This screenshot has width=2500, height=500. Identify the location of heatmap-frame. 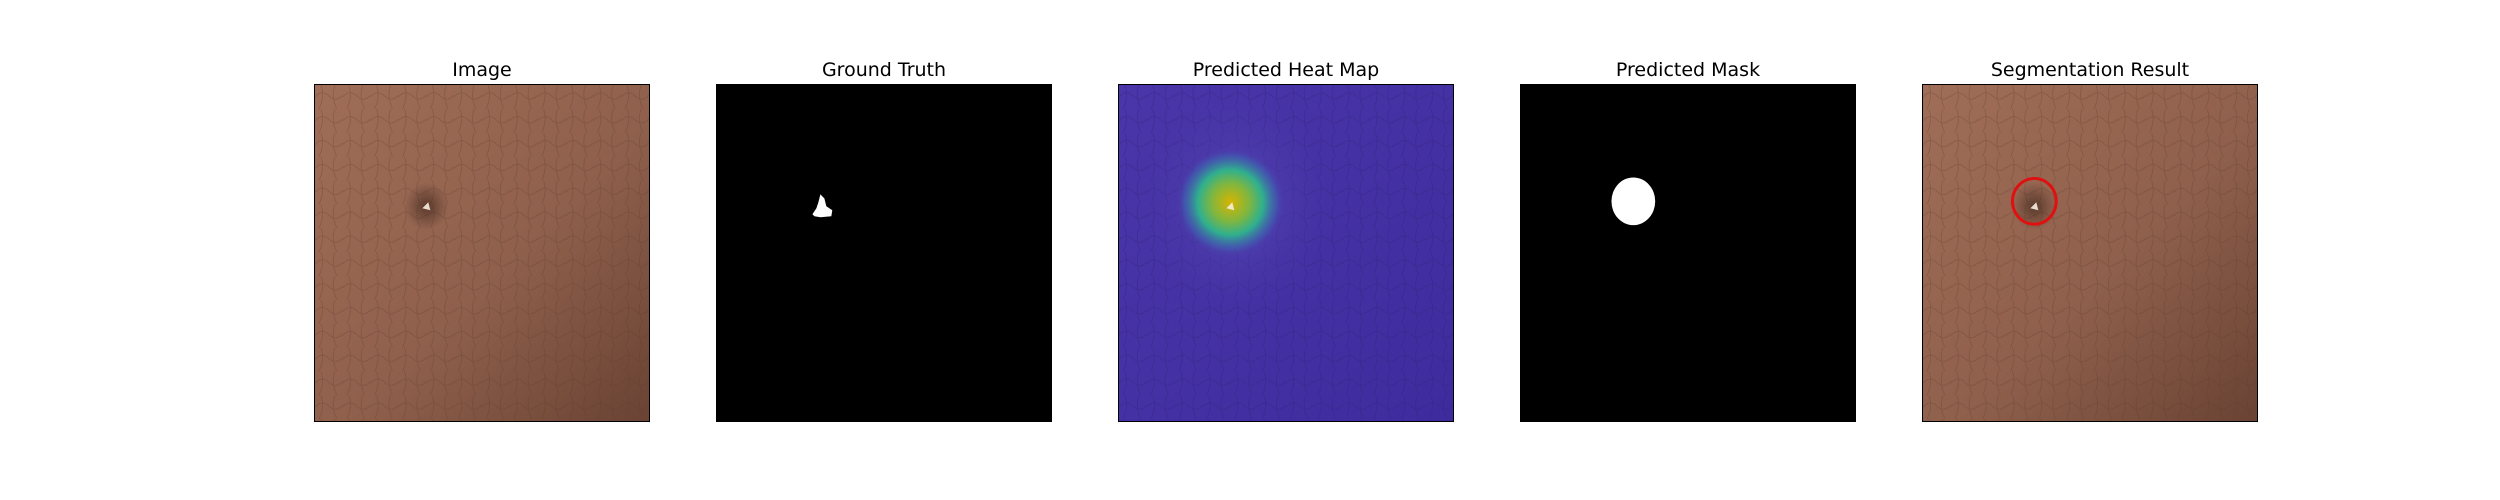
(1286, 253).